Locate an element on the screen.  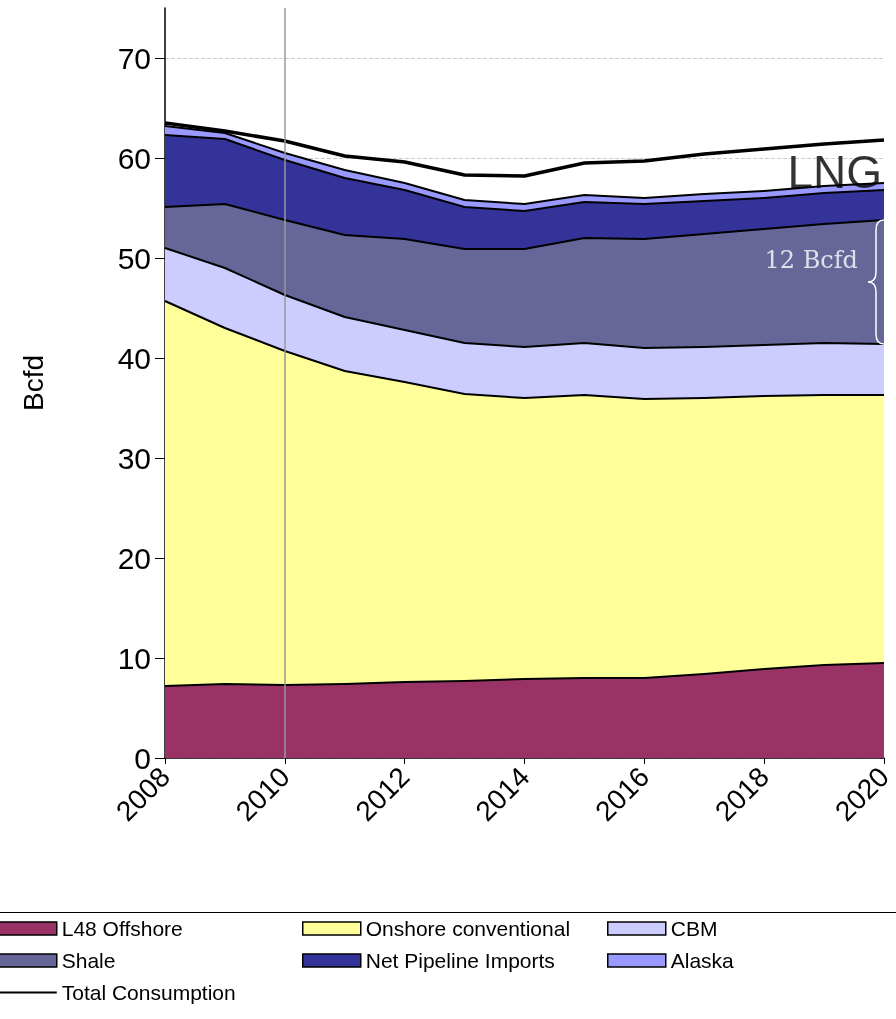
legend-label: Net Pipeline Imports is located at coordinates (460, 960).